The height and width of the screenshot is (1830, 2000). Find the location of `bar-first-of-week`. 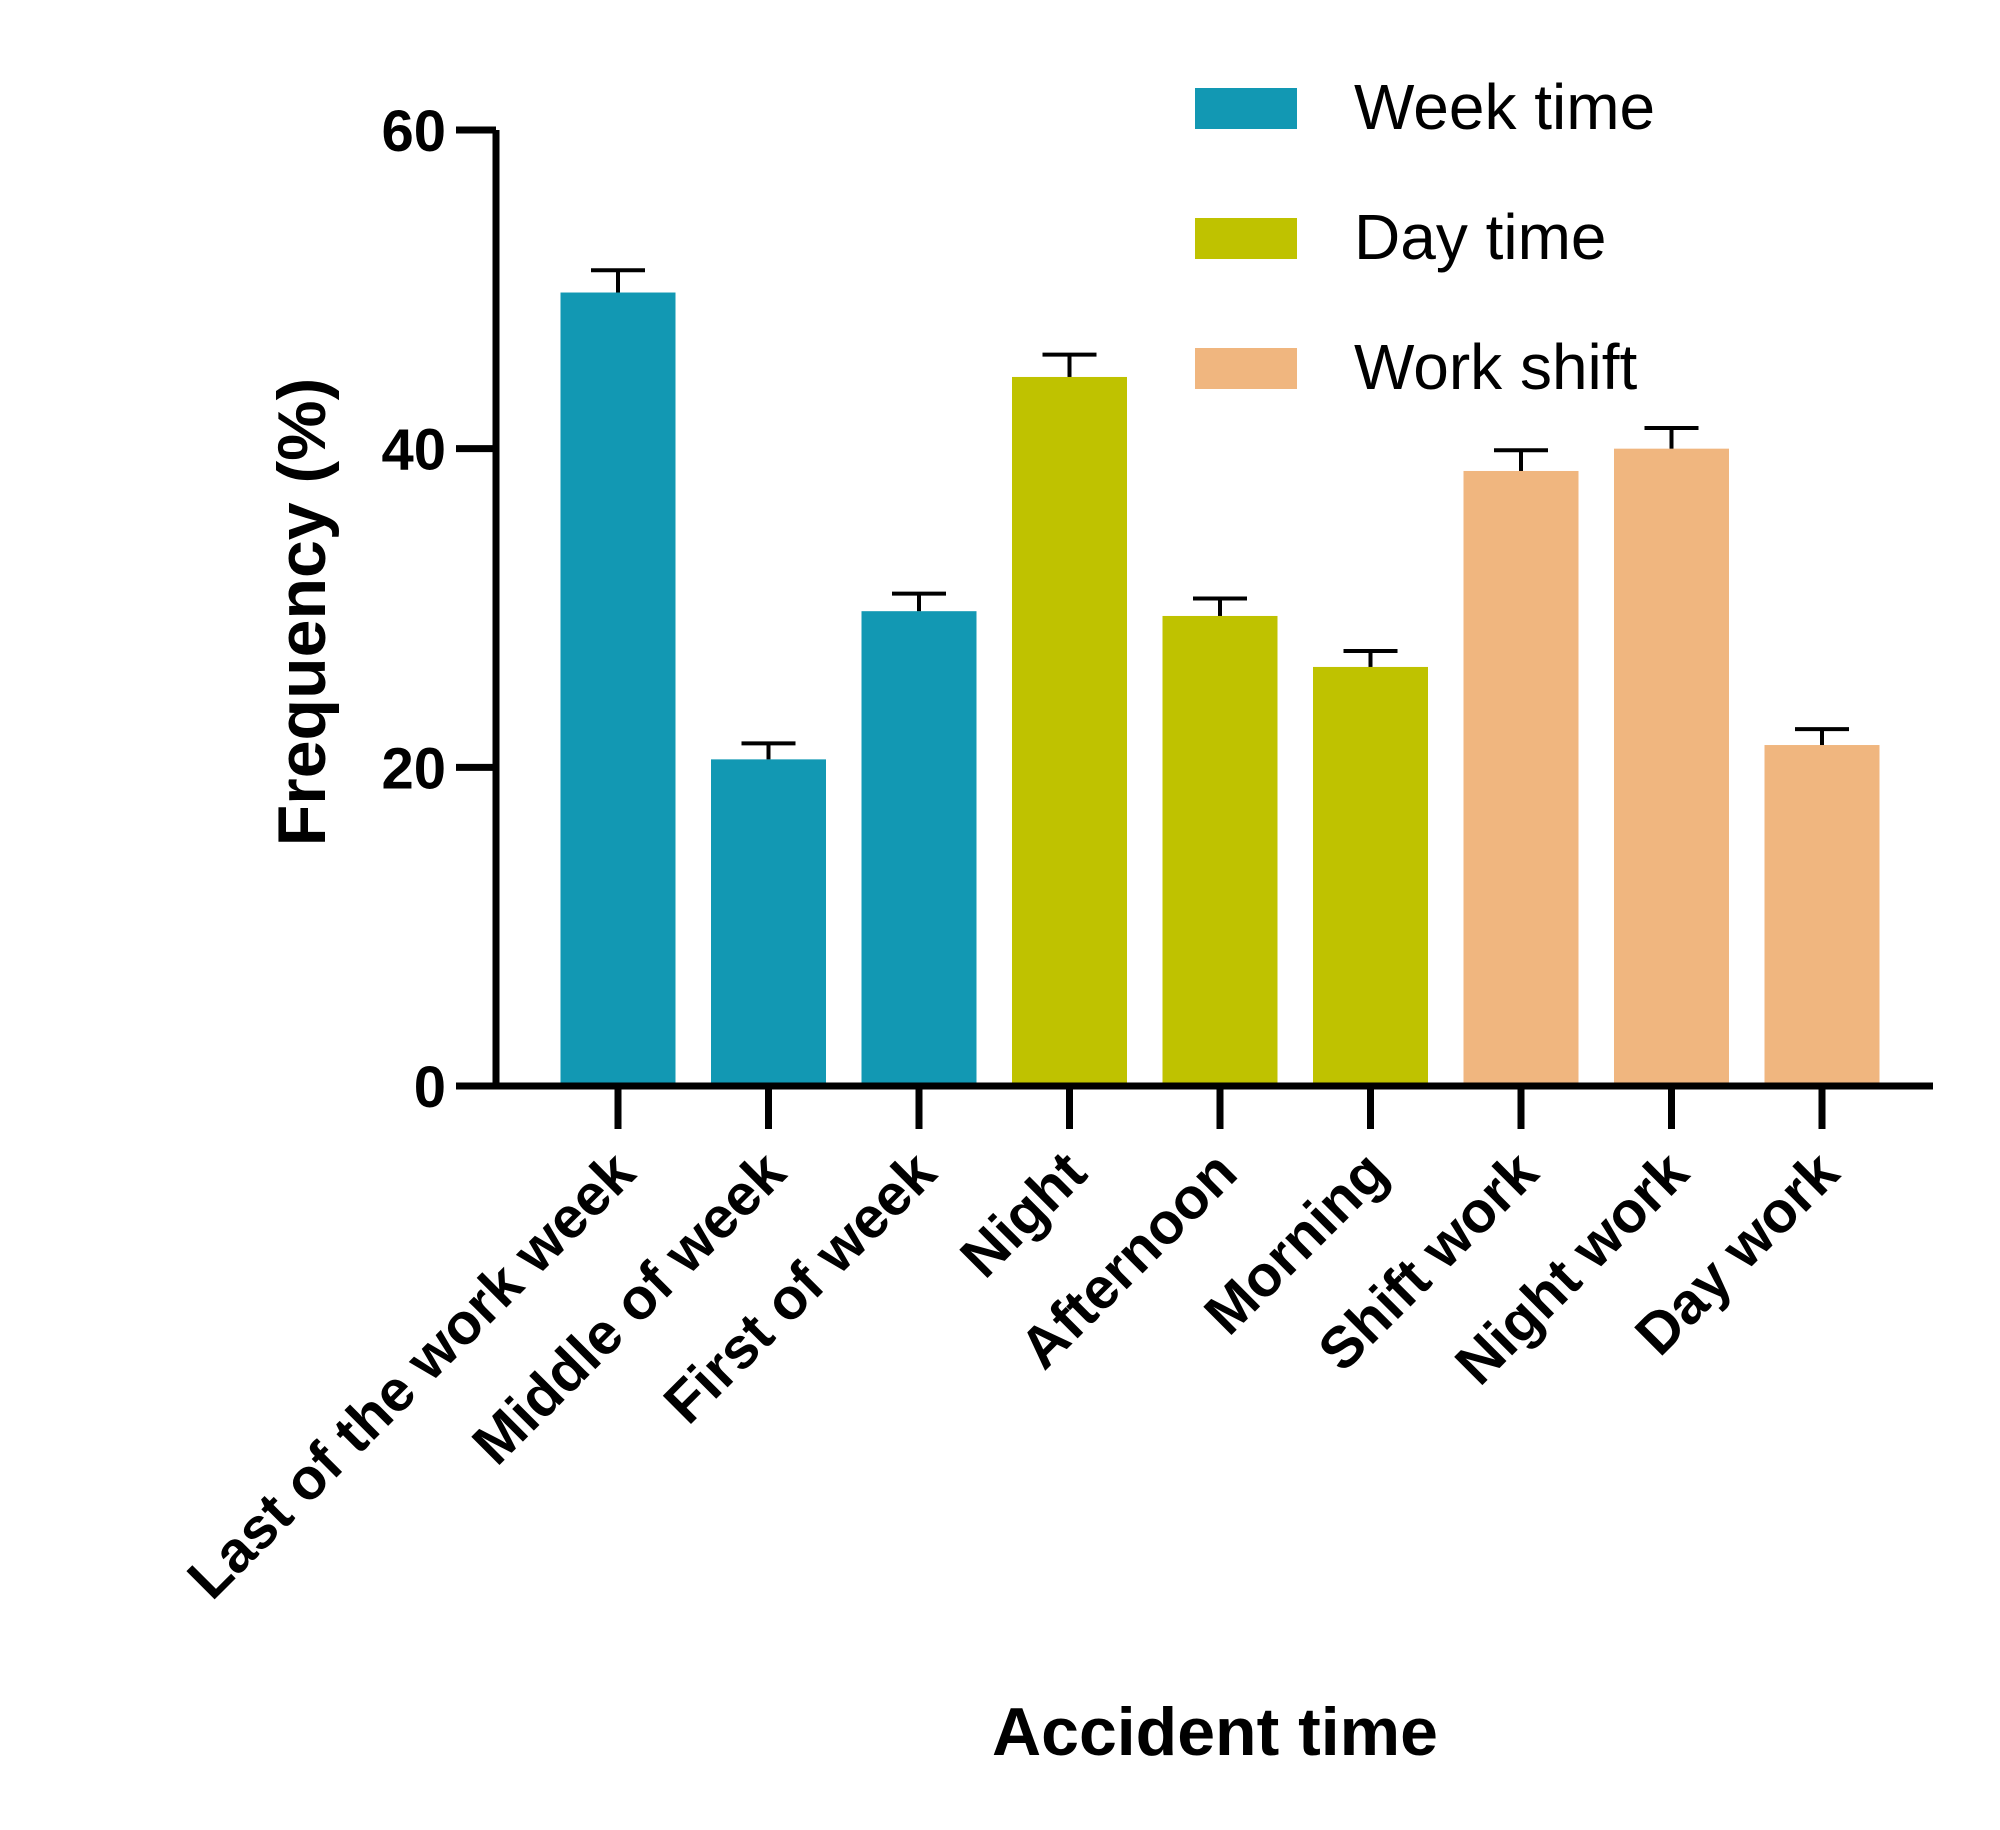

bar-first-of-week is located at coordinates (919, 848).